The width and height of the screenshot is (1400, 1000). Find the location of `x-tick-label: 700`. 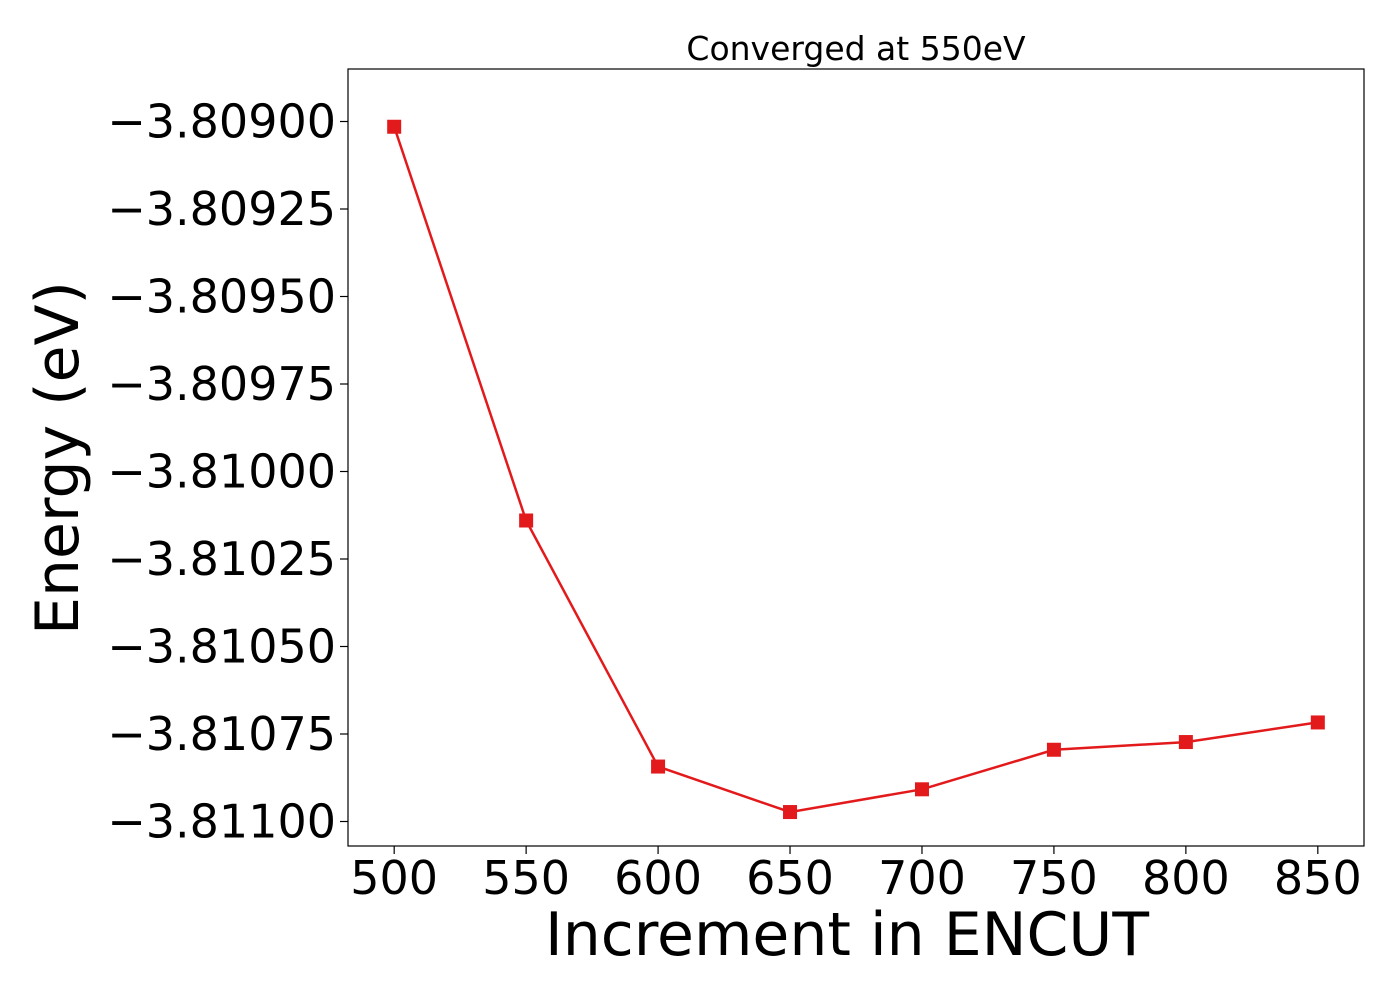

x-tick-label: 700 is located at coordinates (922, 878).